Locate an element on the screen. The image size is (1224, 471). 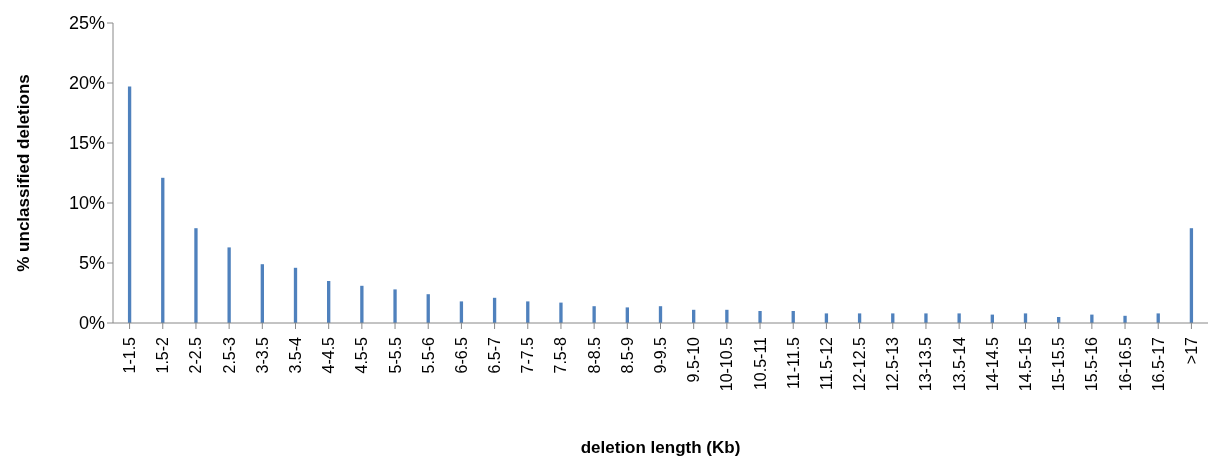
x-tick-label: >17 is located at coordinates (1191, 350).